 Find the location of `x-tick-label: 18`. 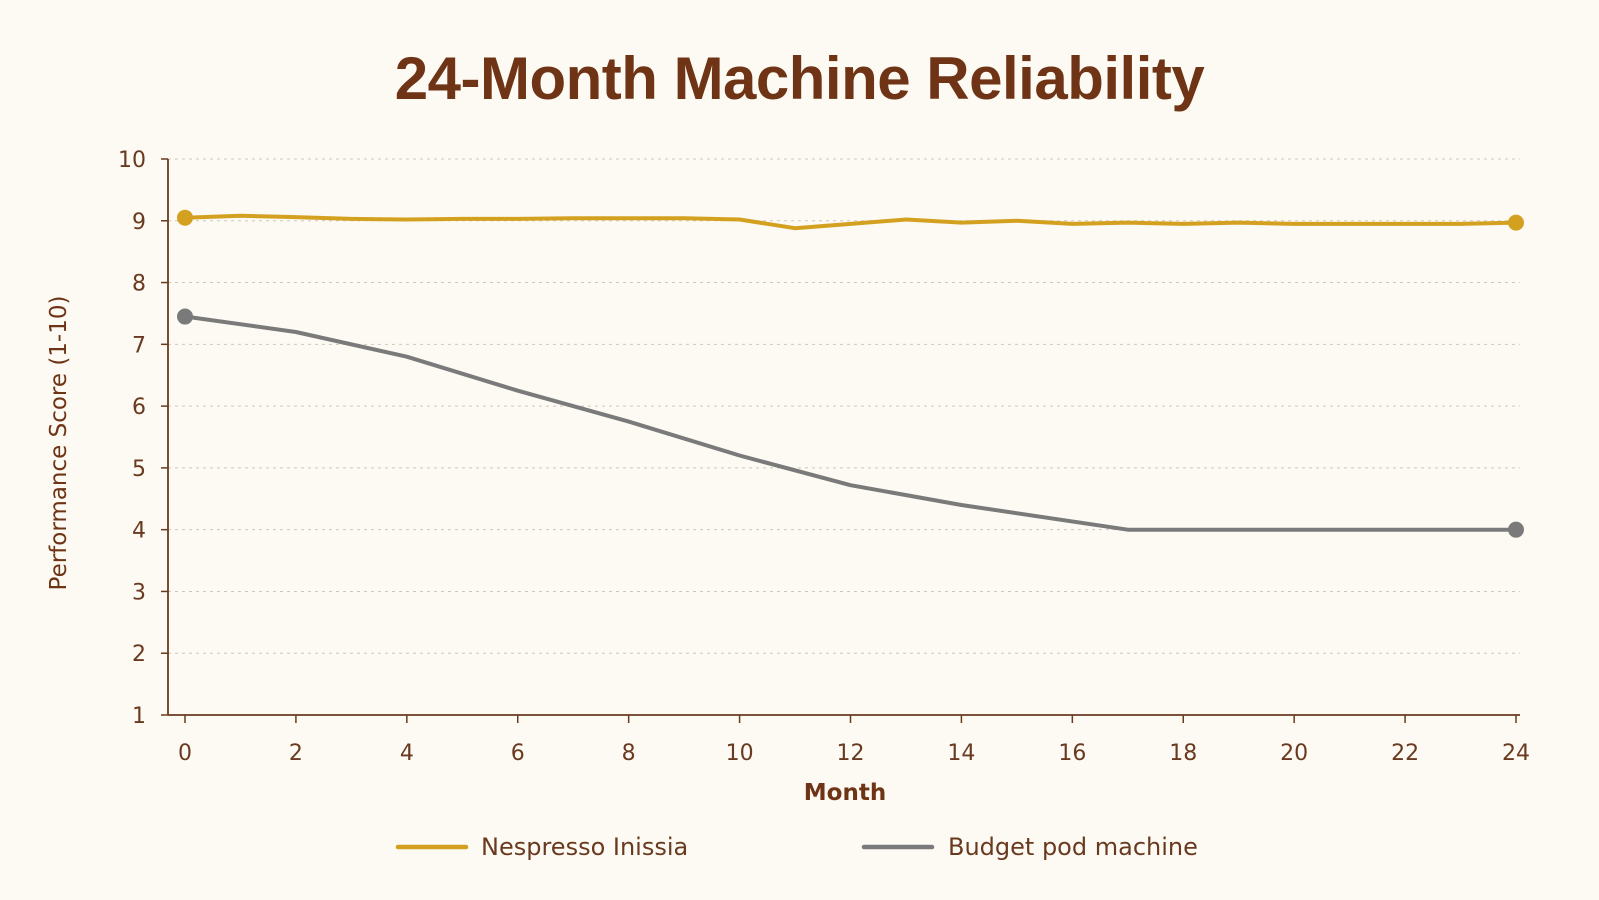

x-tick-label: 18 is located at coordinates (1183, 753).